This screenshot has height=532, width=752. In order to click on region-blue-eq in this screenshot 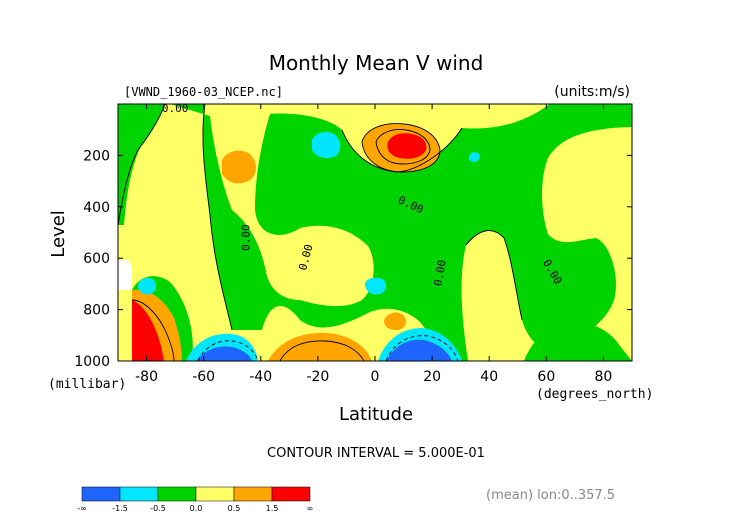, I will do `click(419, 350)`.